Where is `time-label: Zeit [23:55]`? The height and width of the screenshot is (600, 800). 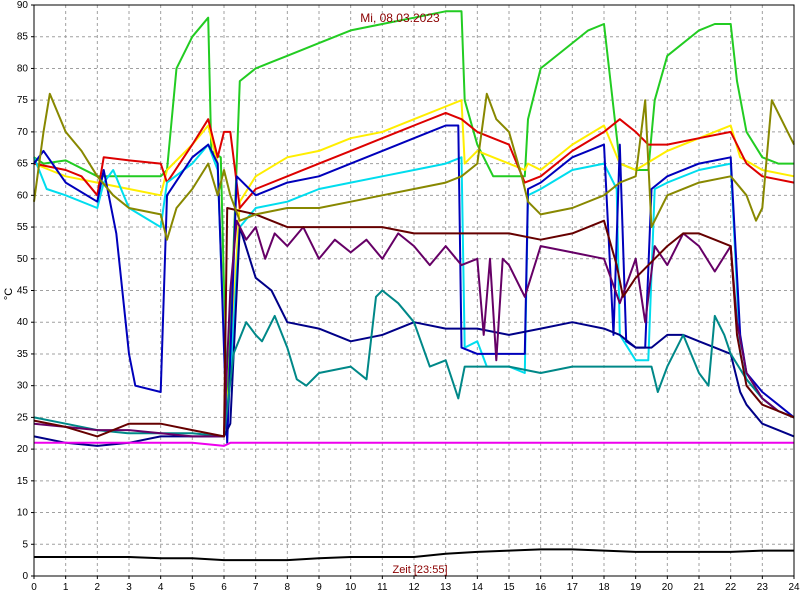 time-label: Zeit [23:55] is located at coordinates (419, 570).